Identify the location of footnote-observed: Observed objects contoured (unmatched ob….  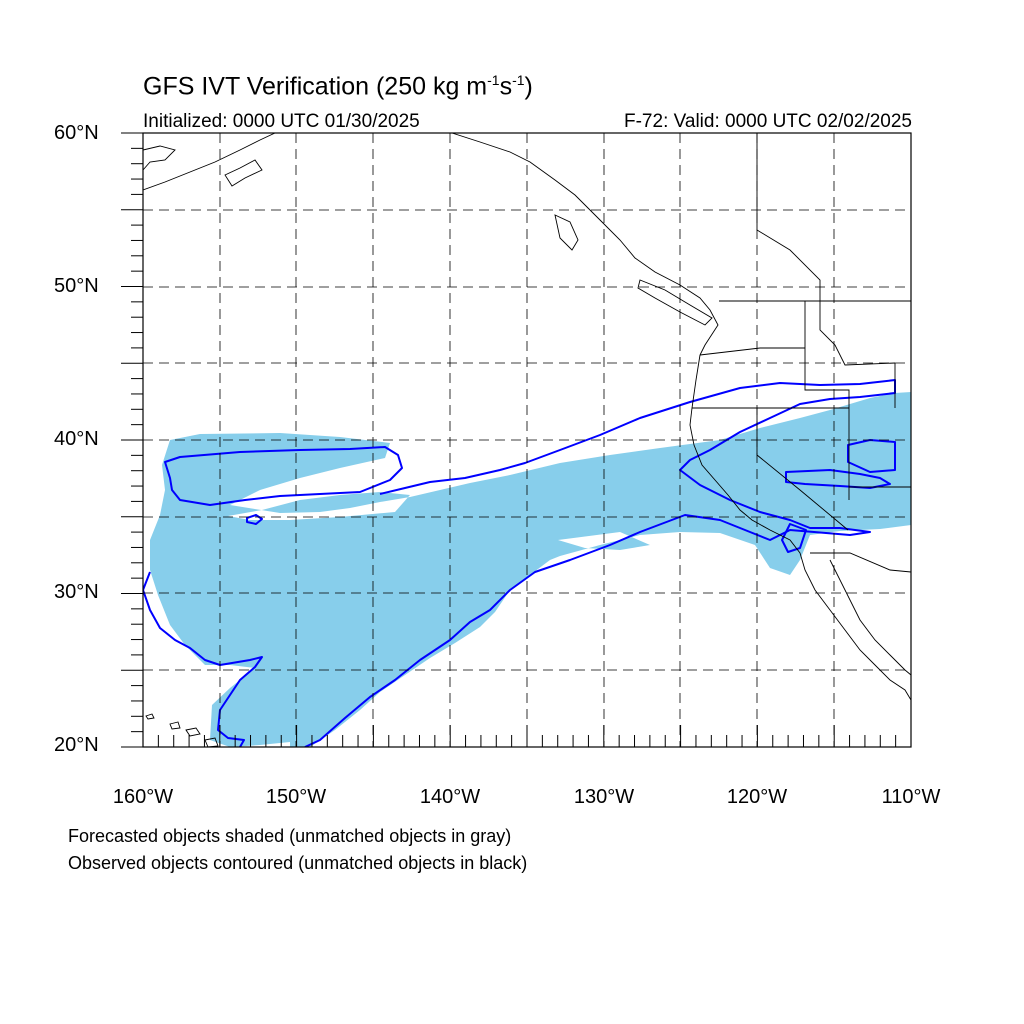
(298, 863).